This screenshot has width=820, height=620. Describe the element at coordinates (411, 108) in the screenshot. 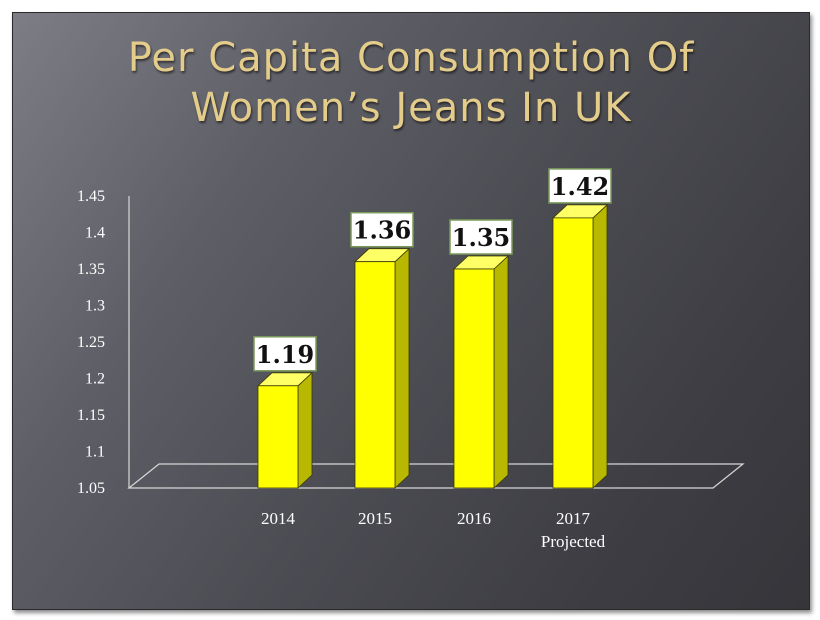

I see `title-line-2: Women’s Jeans In UK` at that location.